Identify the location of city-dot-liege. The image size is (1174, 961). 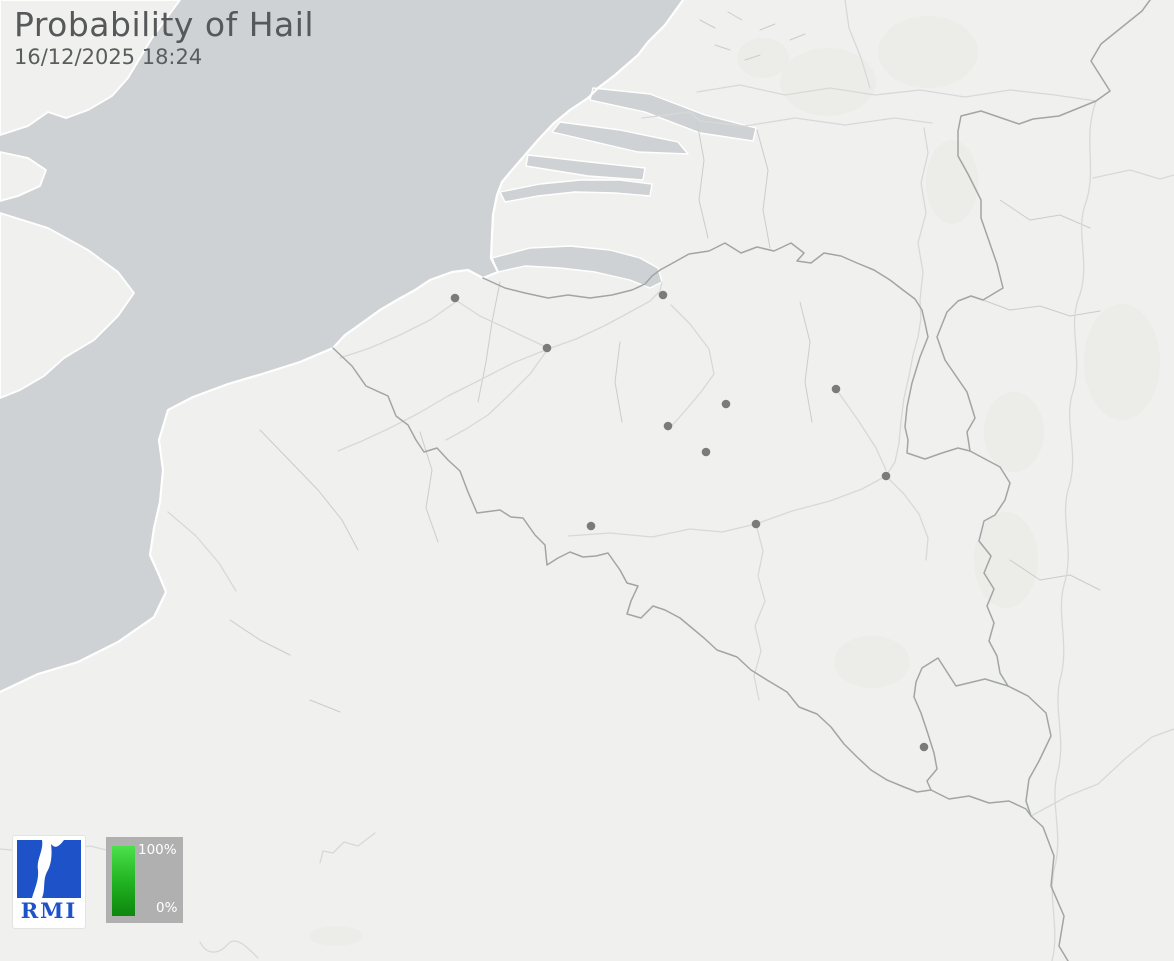
(886, 476).